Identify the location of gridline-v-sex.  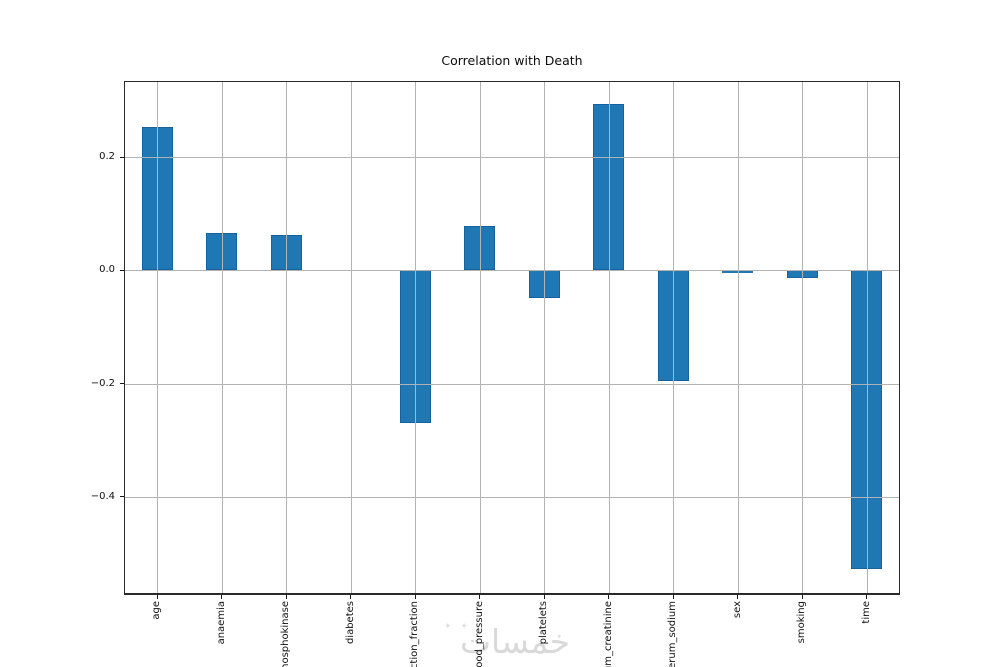
(738, 337).